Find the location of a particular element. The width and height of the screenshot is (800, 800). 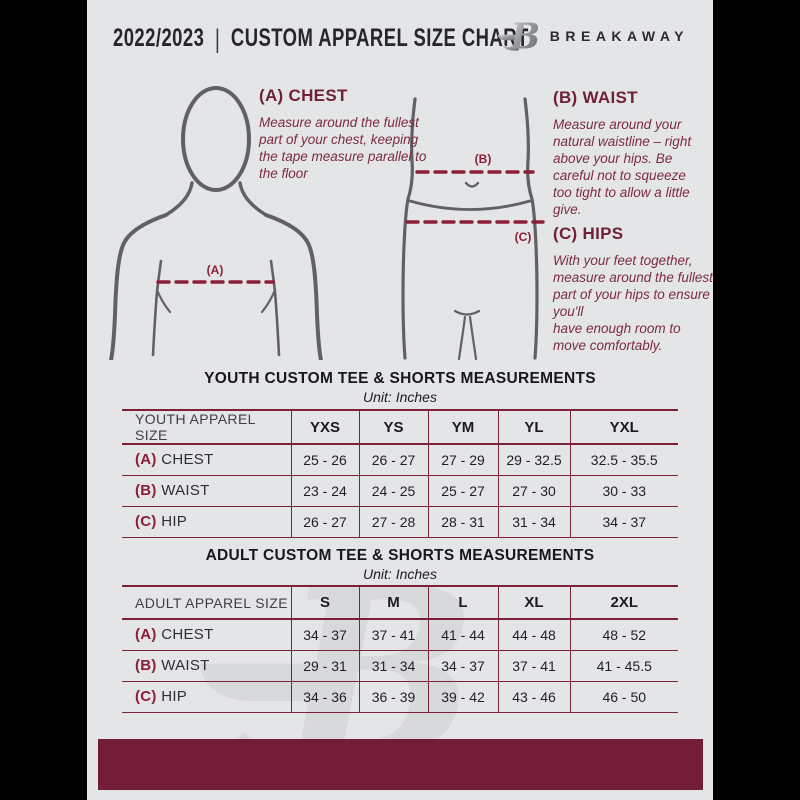

left-shoulder-arm-line is located at coordinates (138, 286).